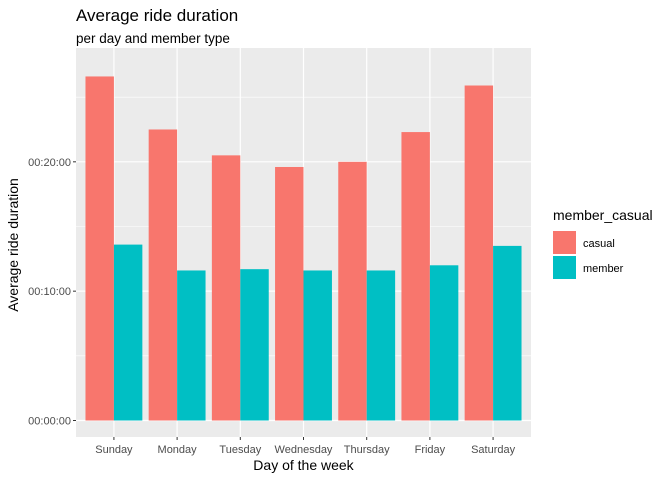 This screenshot has height=480, width=672. Describe the element at coordinates (99, 248) in the screenshot. I see `bar-casual-sunday` at that location.